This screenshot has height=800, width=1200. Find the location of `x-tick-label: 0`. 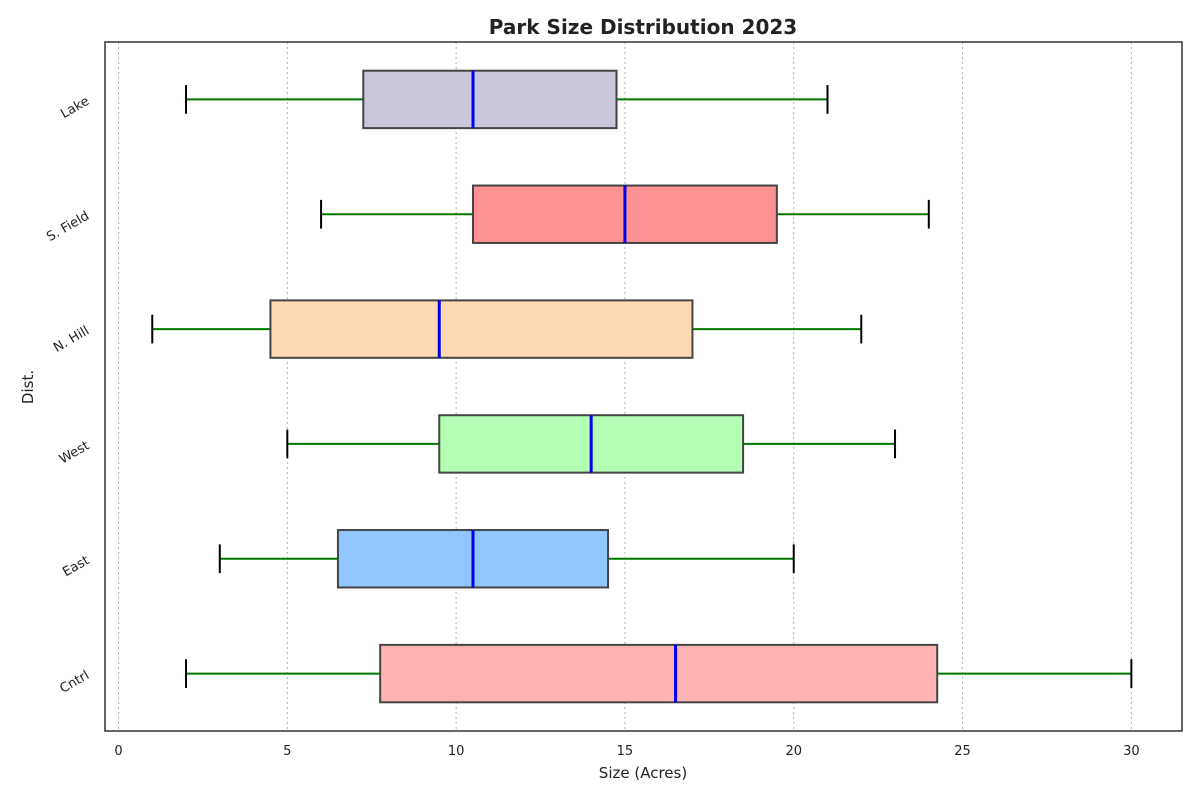

x-tick-label: 0 is located at coordinates (118, 751).